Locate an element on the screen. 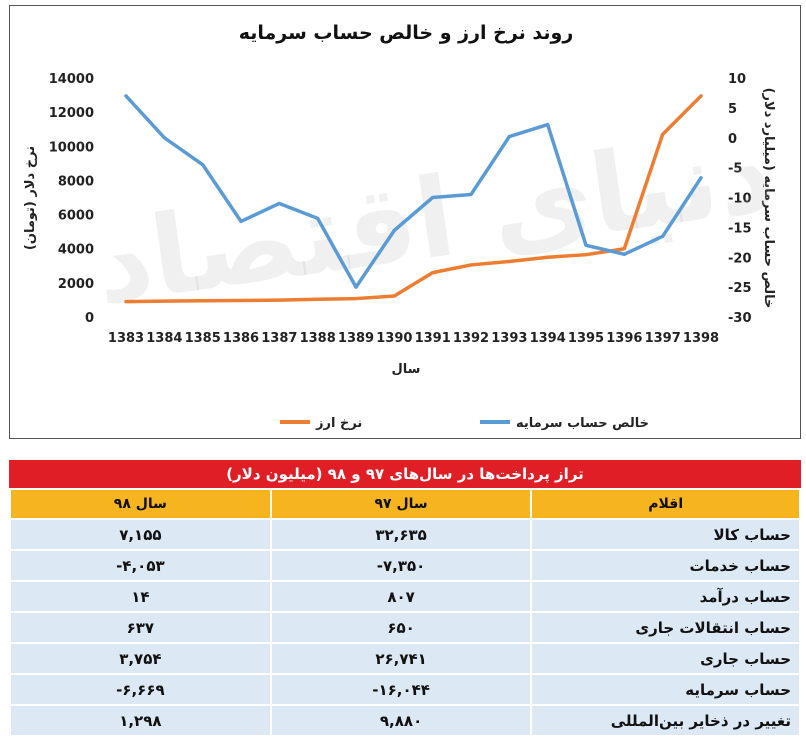  cell-item: حساب خدمات is located at coordinates (665, 565).